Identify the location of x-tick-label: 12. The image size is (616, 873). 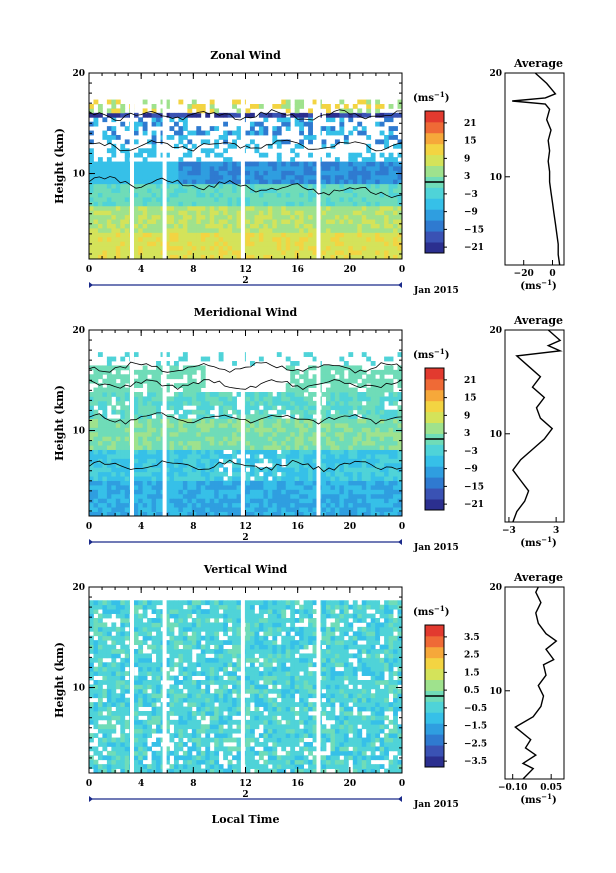
(245, 527).